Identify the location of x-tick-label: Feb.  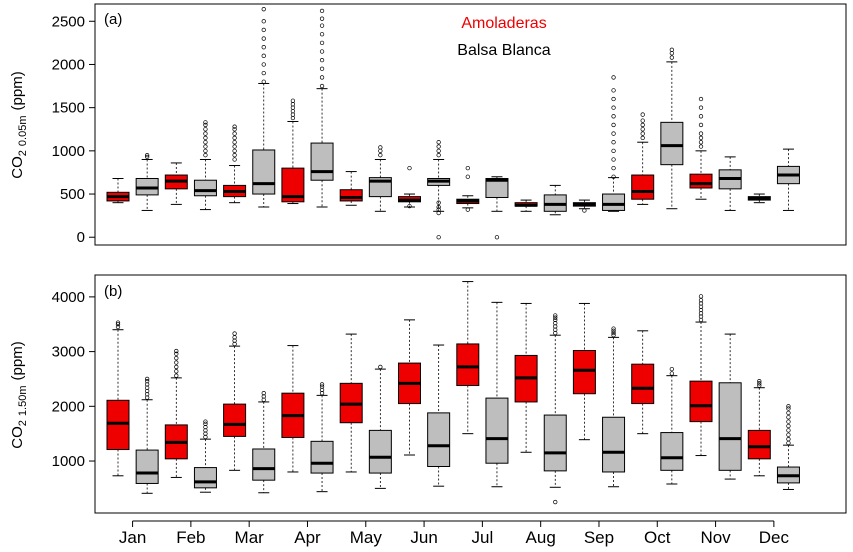
(190, 537).